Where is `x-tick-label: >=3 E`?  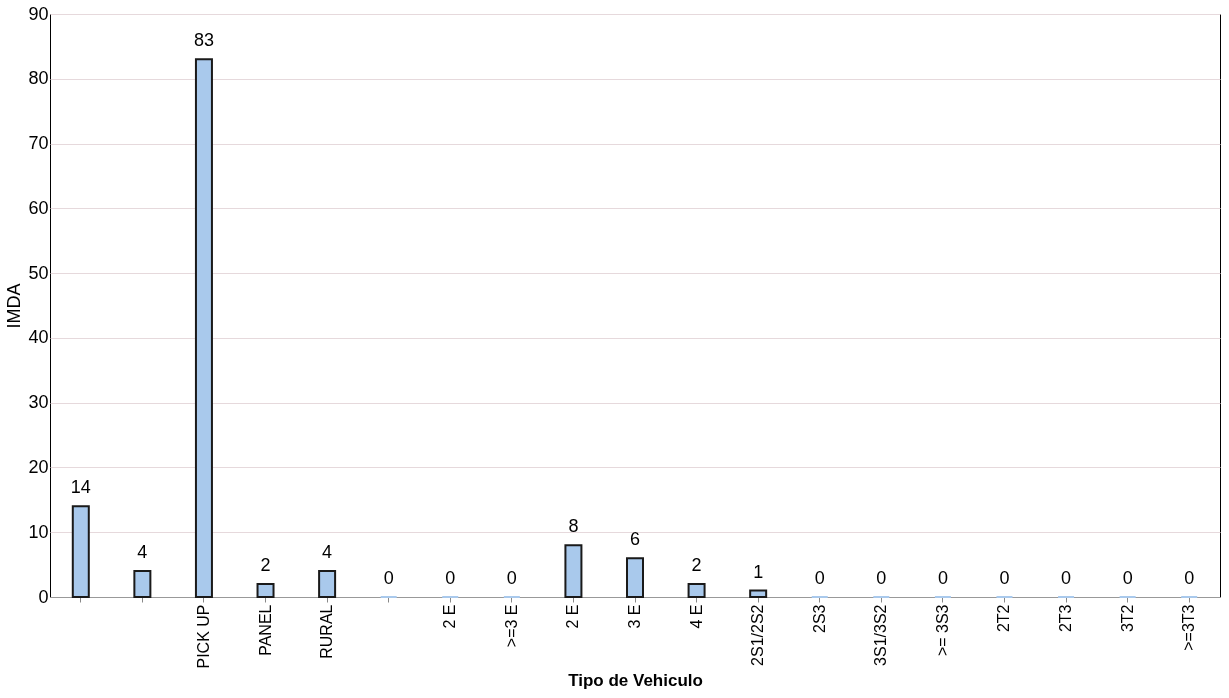 x-tick-label: >=3 E is located at coordinates (511, 626).